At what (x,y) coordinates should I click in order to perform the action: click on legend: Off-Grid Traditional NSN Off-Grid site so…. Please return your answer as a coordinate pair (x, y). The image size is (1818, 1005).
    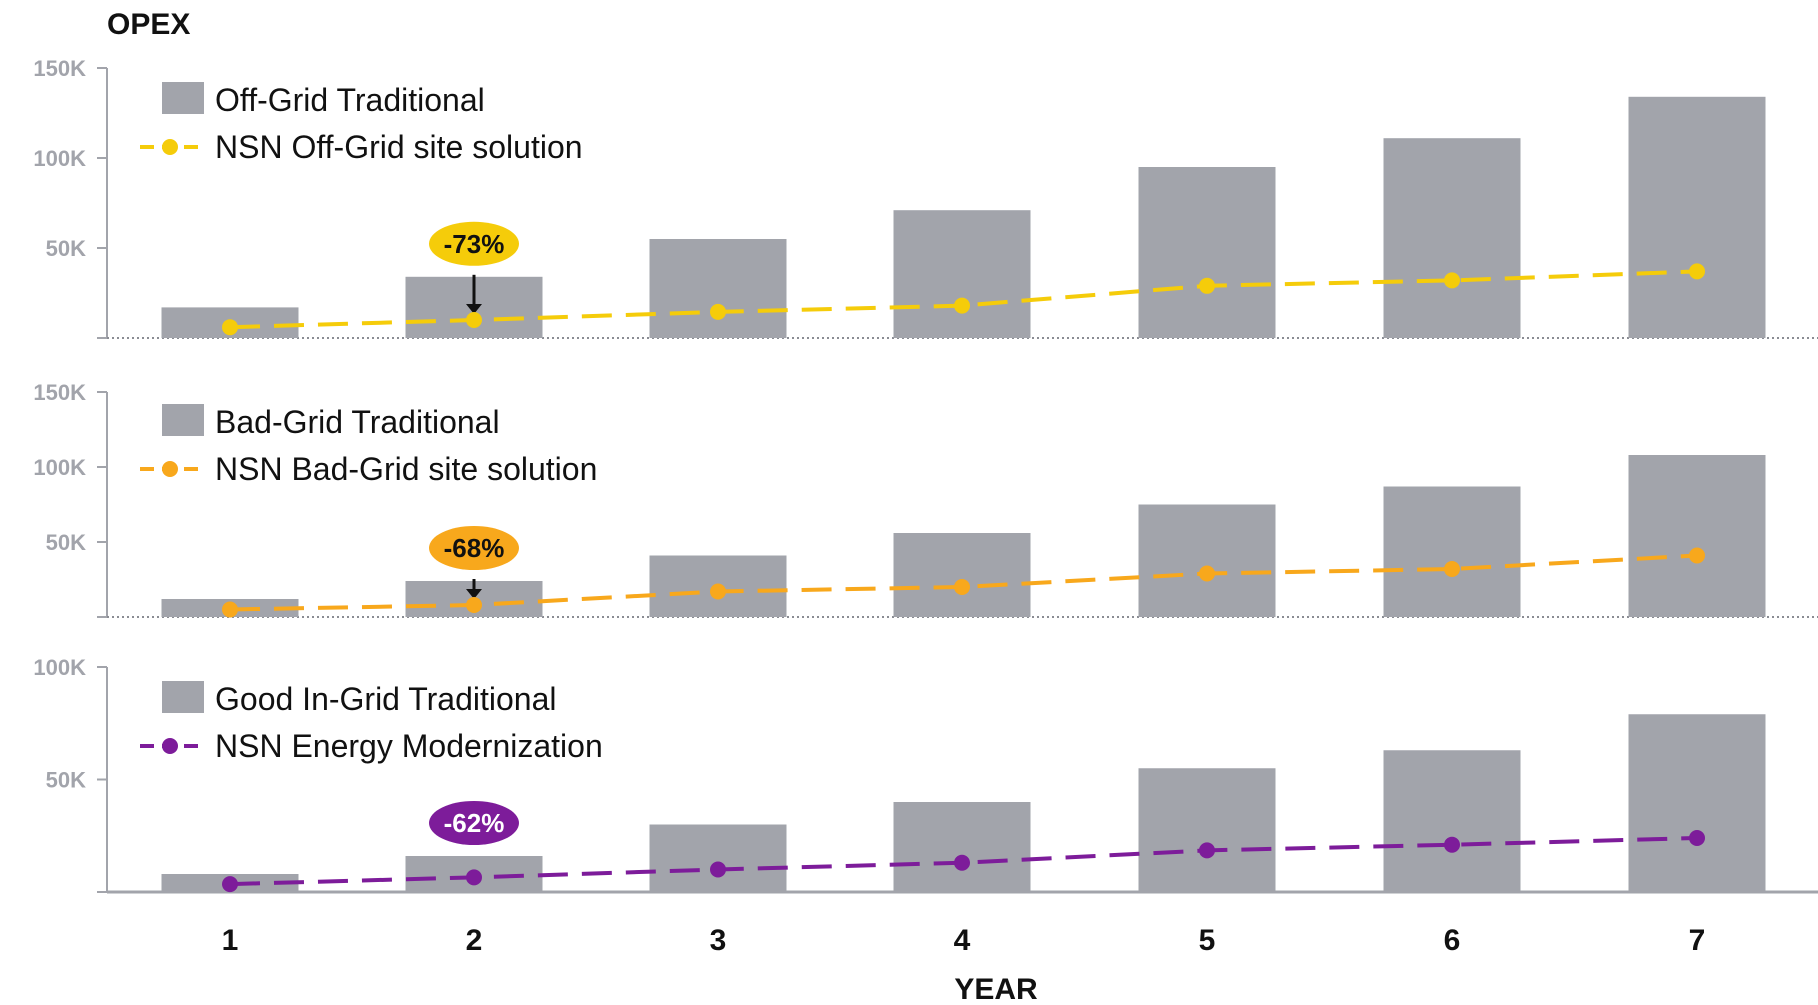
    Looking at the image, I should click on (361, 123).